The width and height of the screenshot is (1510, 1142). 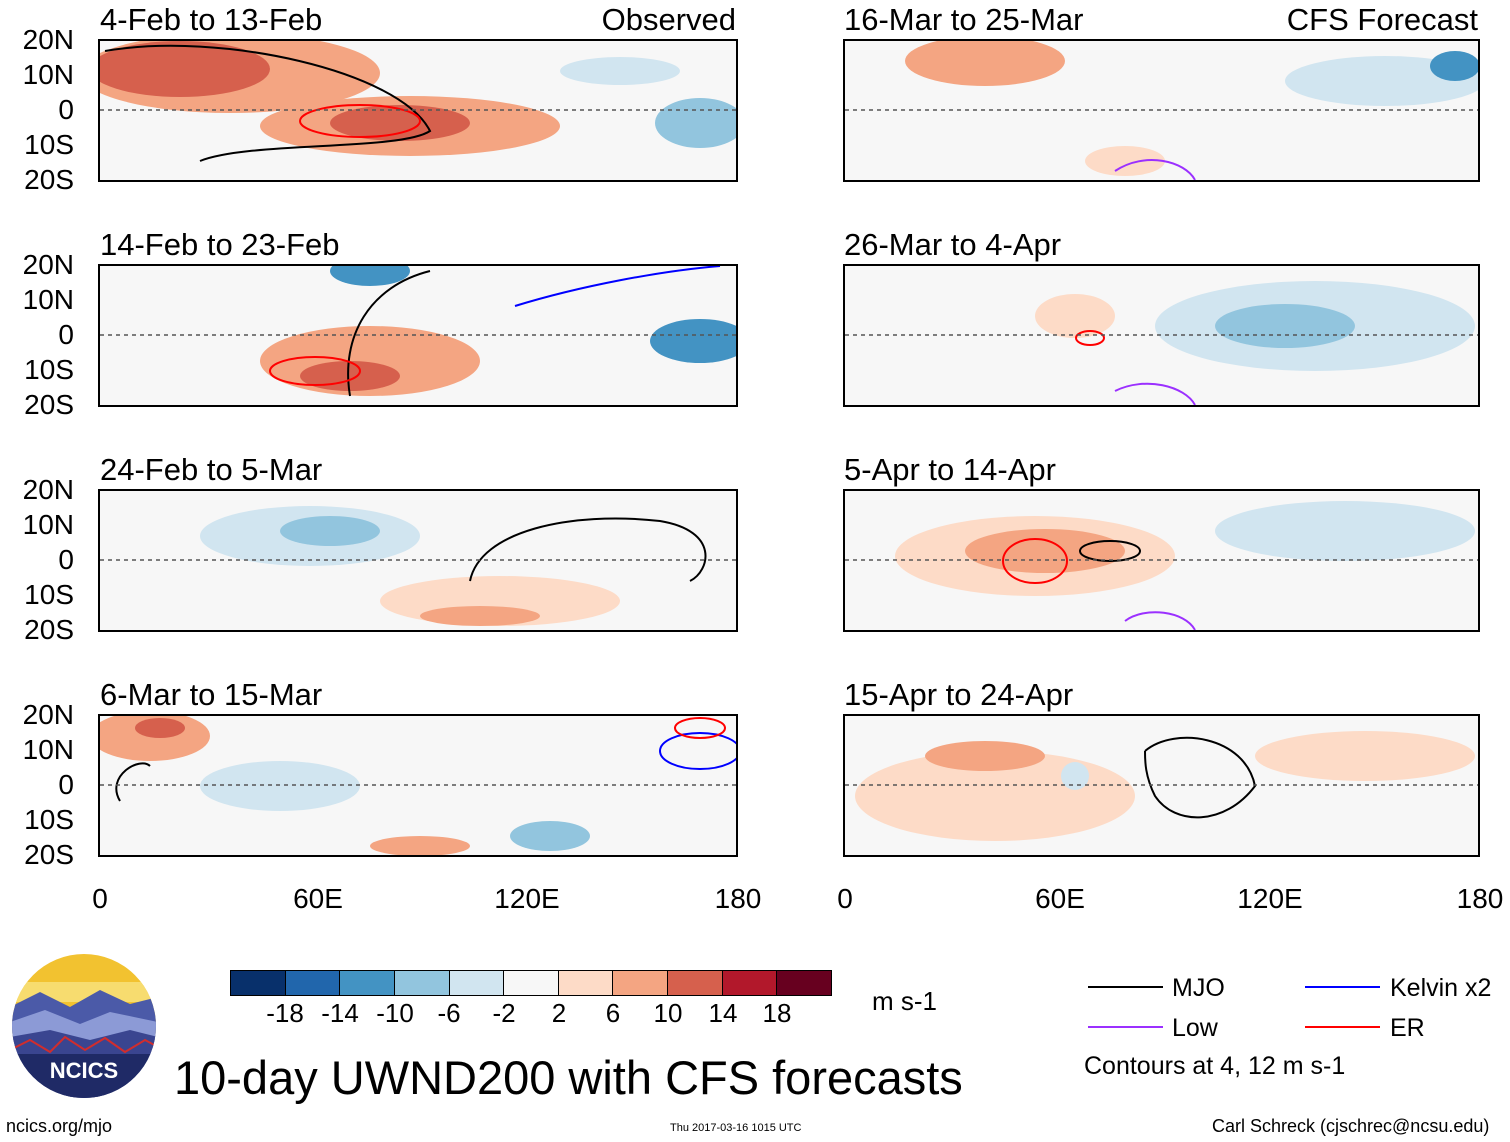 What do you see at coordinates (953, 244) in the screenshot?
I see `panel-title-6: 26-Mar to 4-Apr` at bounding box center [953, 244].